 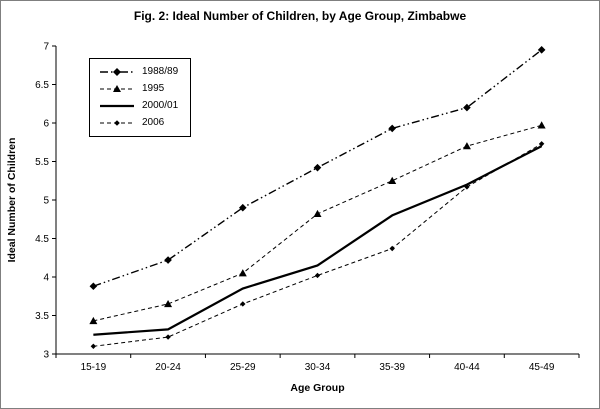 I want to click on diamond-marker-icon, so click(x=117, y=72).